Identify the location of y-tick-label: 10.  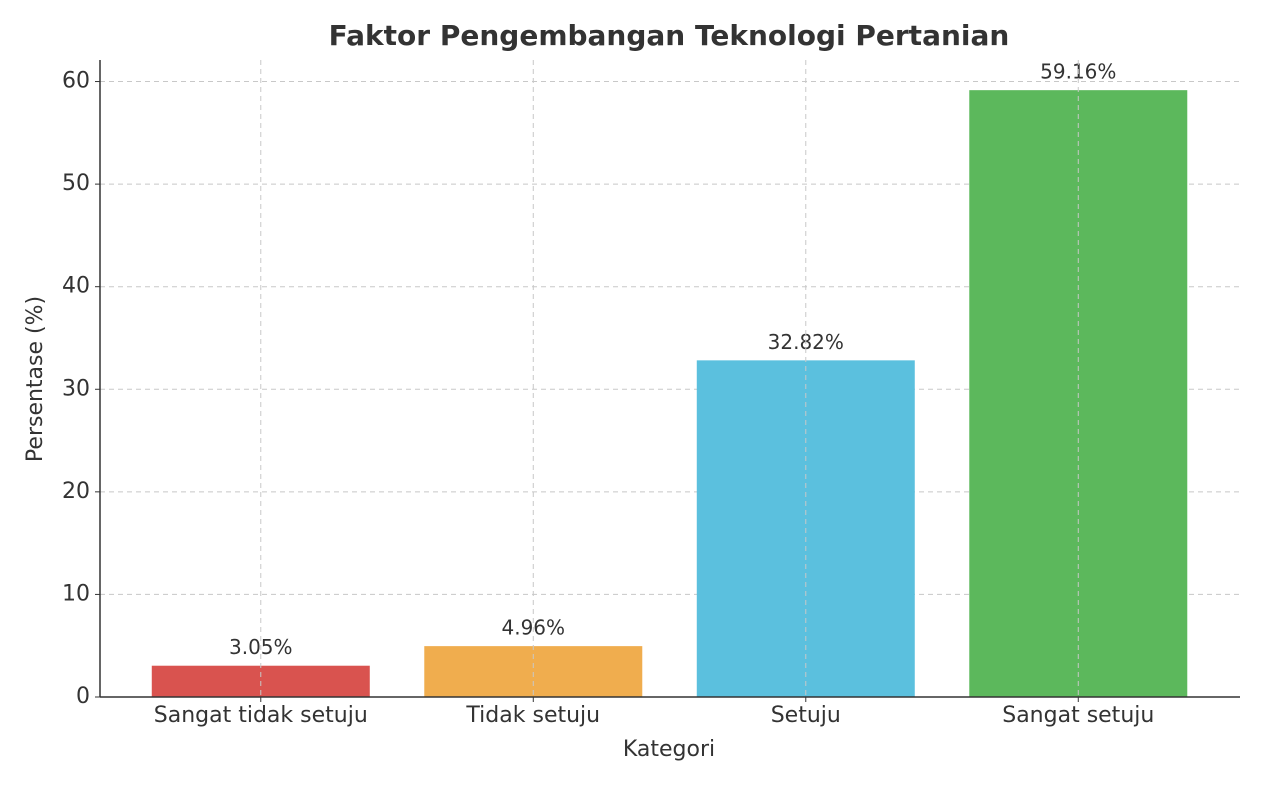
(76, 593).